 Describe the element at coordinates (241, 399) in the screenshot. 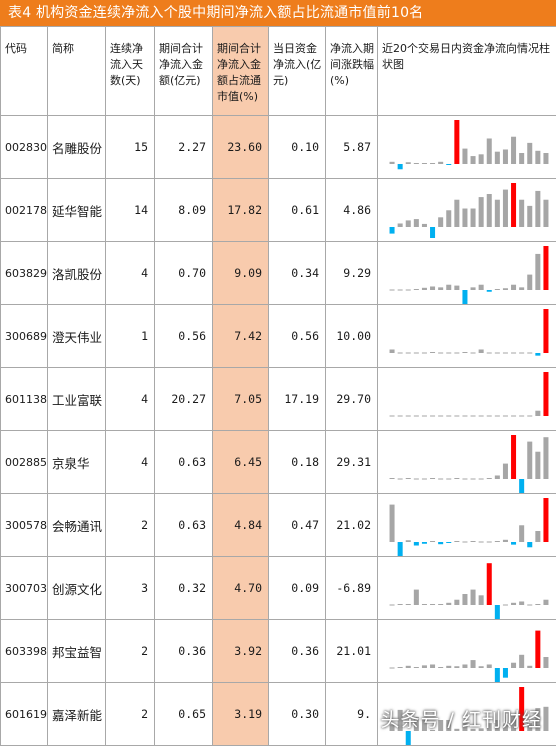

I see `inflow-ratio: 7.05` at that location.